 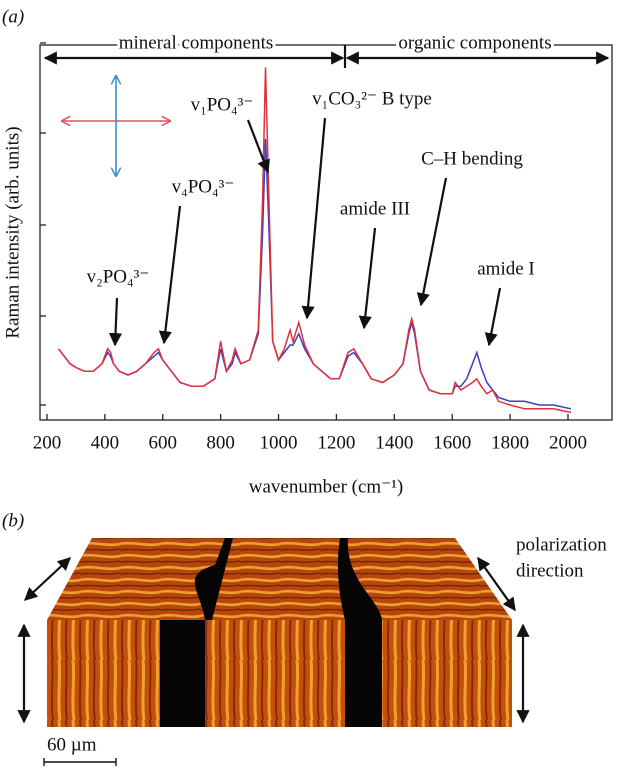 What do you see at coordinates (372, 98) in the screenshot?
I see `annotation: v₁CO₃²⁻ B type` at bounding box center [372, 98].